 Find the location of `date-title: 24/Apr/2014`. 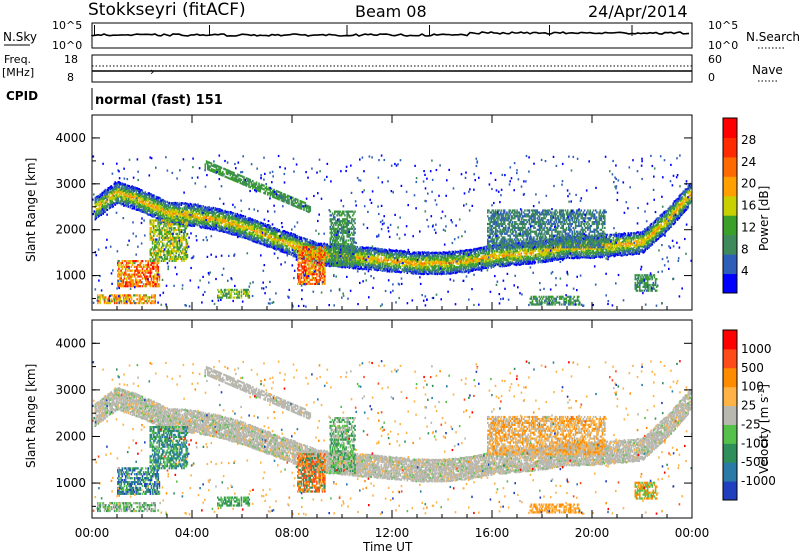

date-title: 24/Apr/2014 is located at coordinates (638, 11).